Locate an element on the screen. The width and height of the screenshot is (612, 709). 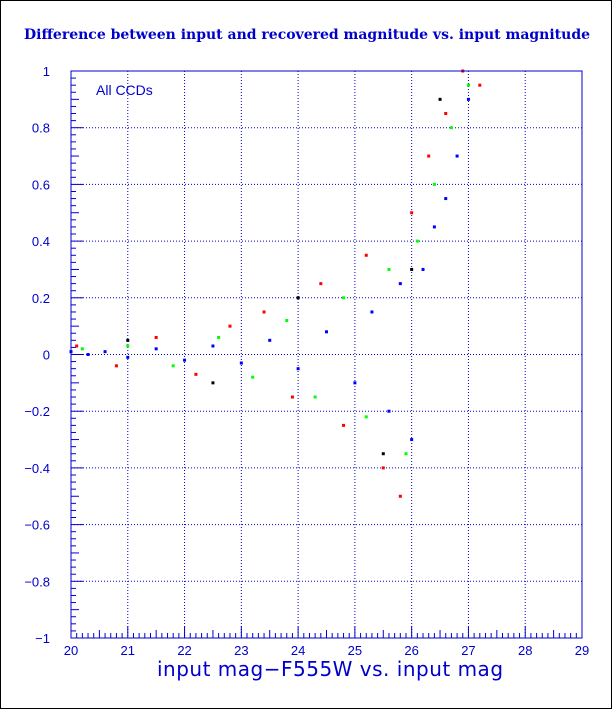
x-tick-label: 29 is located at coordinates (582, 650).